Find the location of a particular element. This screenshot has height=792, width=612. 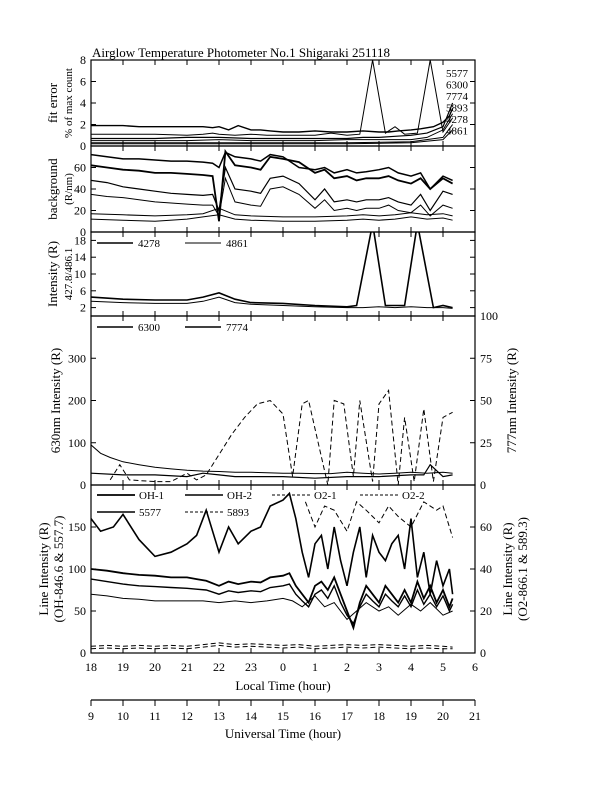

series-bg3 is located at coordinates (272, 189).